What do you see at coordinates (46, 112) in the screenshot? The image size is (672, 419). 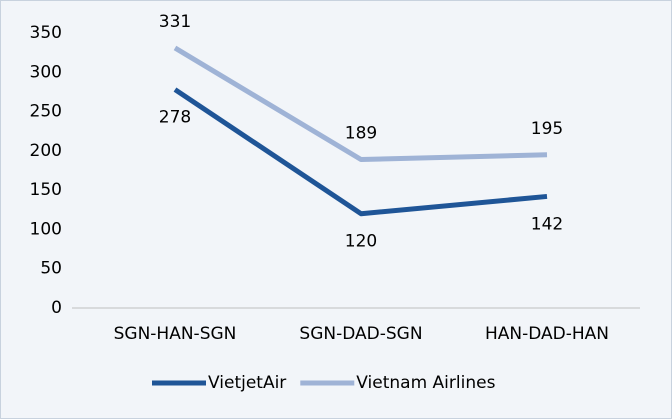 I see `y-tick-label: 250` at bounding box center [46, 112].